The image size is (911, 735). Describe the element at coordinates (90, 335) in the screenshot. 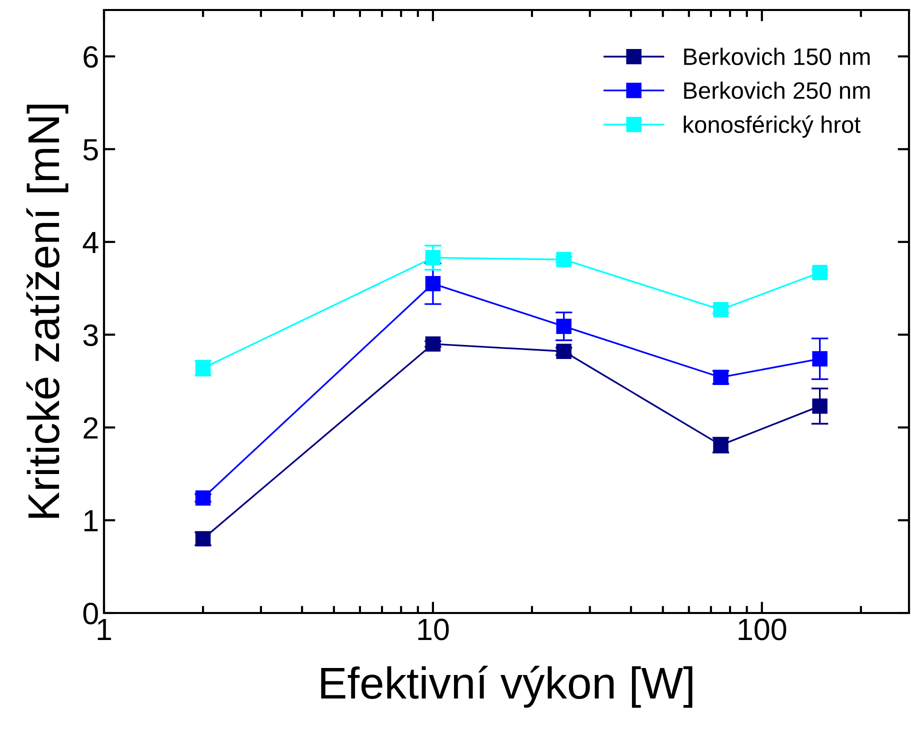

I see `y-tick-label: 3` at that location.